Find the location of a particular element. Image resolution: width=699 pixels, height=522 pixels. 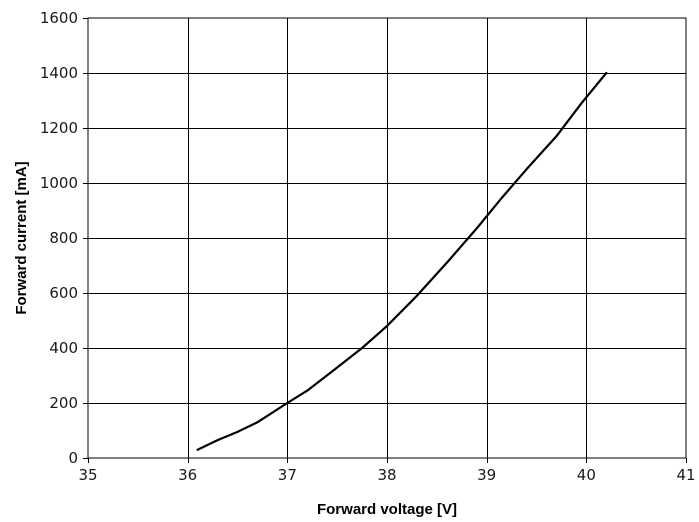

y-tick-label: 1000 is located at coordinates (59, 183).